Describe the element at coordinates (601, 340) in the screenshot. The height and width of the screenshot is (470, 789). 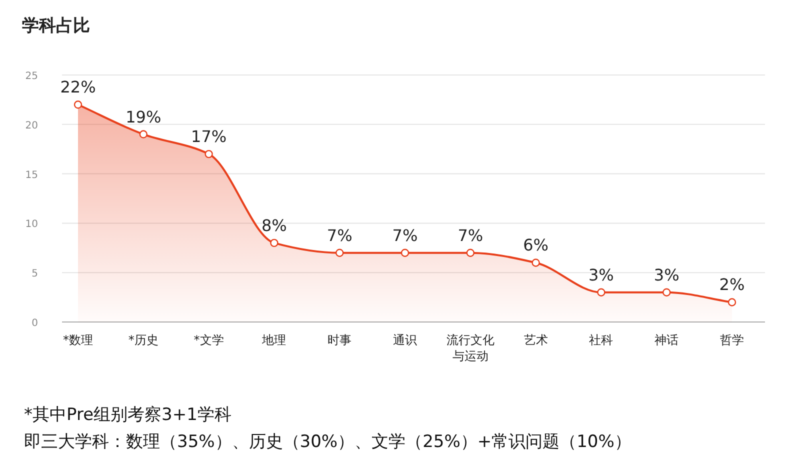
I see `x-tick-label: 社科` at that location.